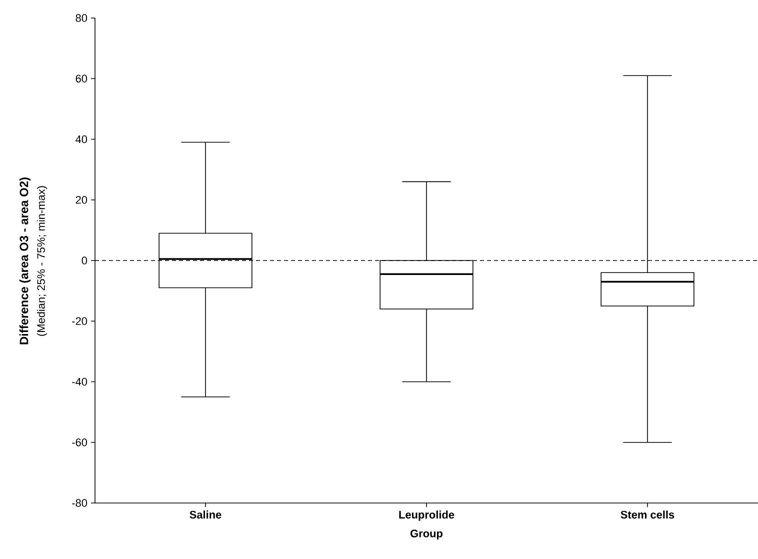 The image size is (758, 559). I want to click on x-tick-label: Leuprolide, so click(426, 515).